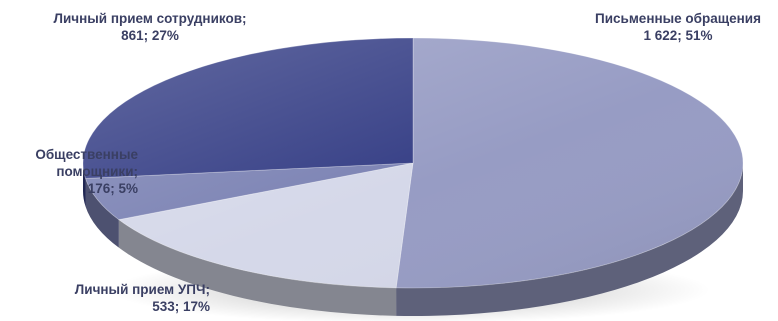  I want to click on label-name: Письменные обращения, so click(678, 18).